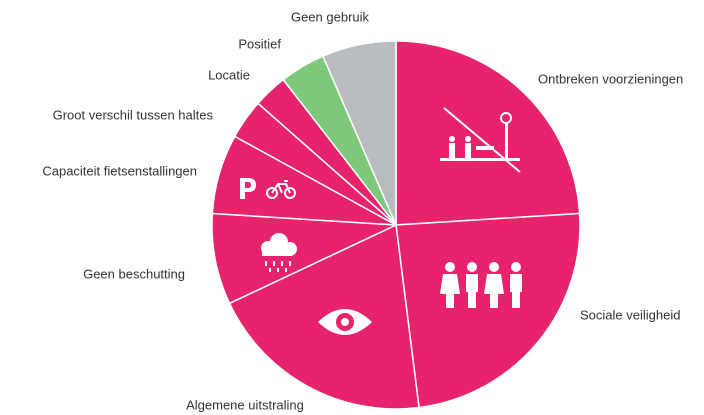 The height and width of the screenshot is (415, 704). What do you see at coordinates (119, 170) in the screenshot?
I see `slice-label: Capaciteit fietsenstallingen` at bounding box center [119, 170].